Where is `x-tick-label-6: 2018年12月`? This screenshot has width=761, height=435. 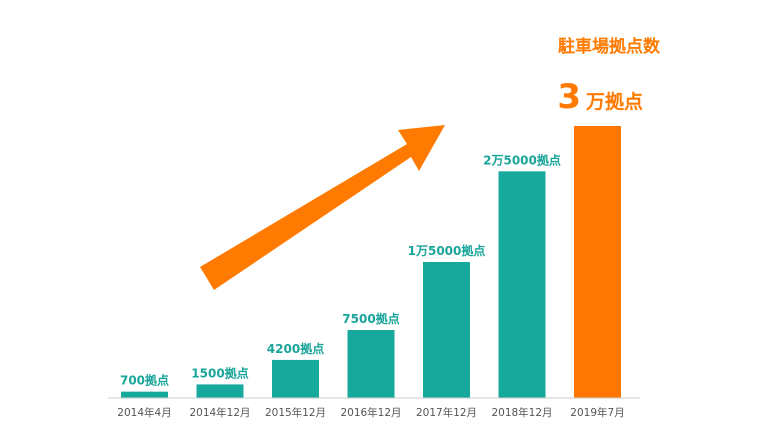 x-tick-label-6: 2018年12月 is located at coordinates (521, 412).